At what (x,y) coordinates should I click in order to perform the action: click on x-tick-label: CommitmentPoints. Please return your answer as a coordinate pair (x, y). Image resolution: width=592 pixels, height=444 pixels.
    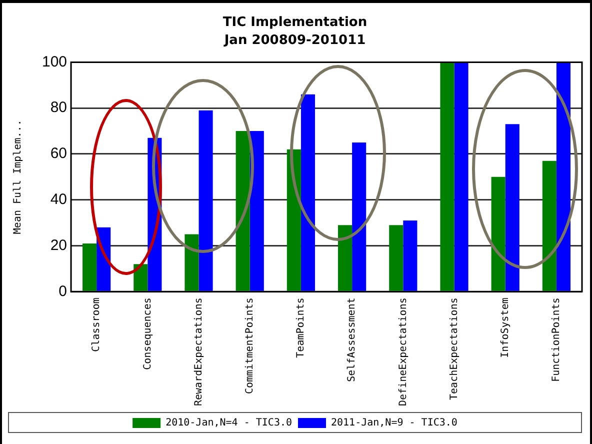
    Looking at the image, I should click on (250, 346).